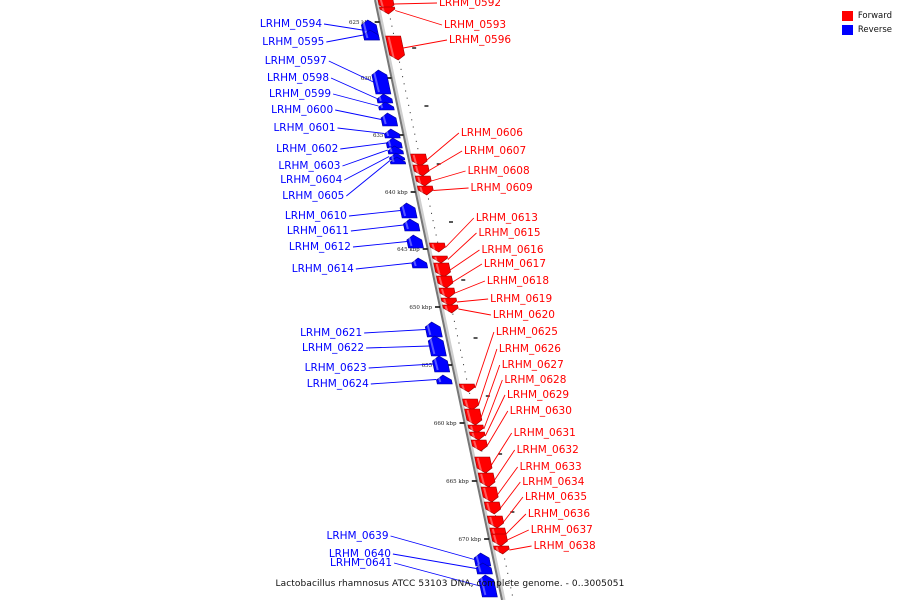 This screenshot has width=900, height=600. I want to click on gene-label: LRHM_0641, so click(361, 563).